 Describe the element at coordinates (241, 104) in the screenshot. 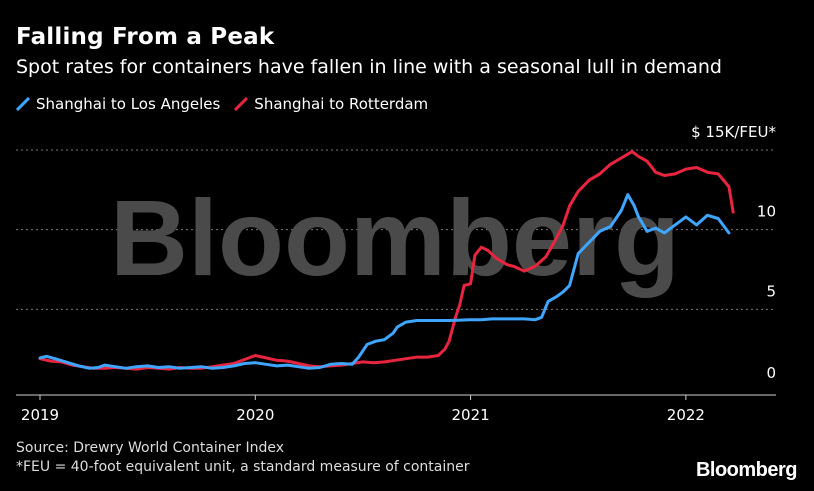

I see `legend-swatch-shanghai-rotterdam` at that location.